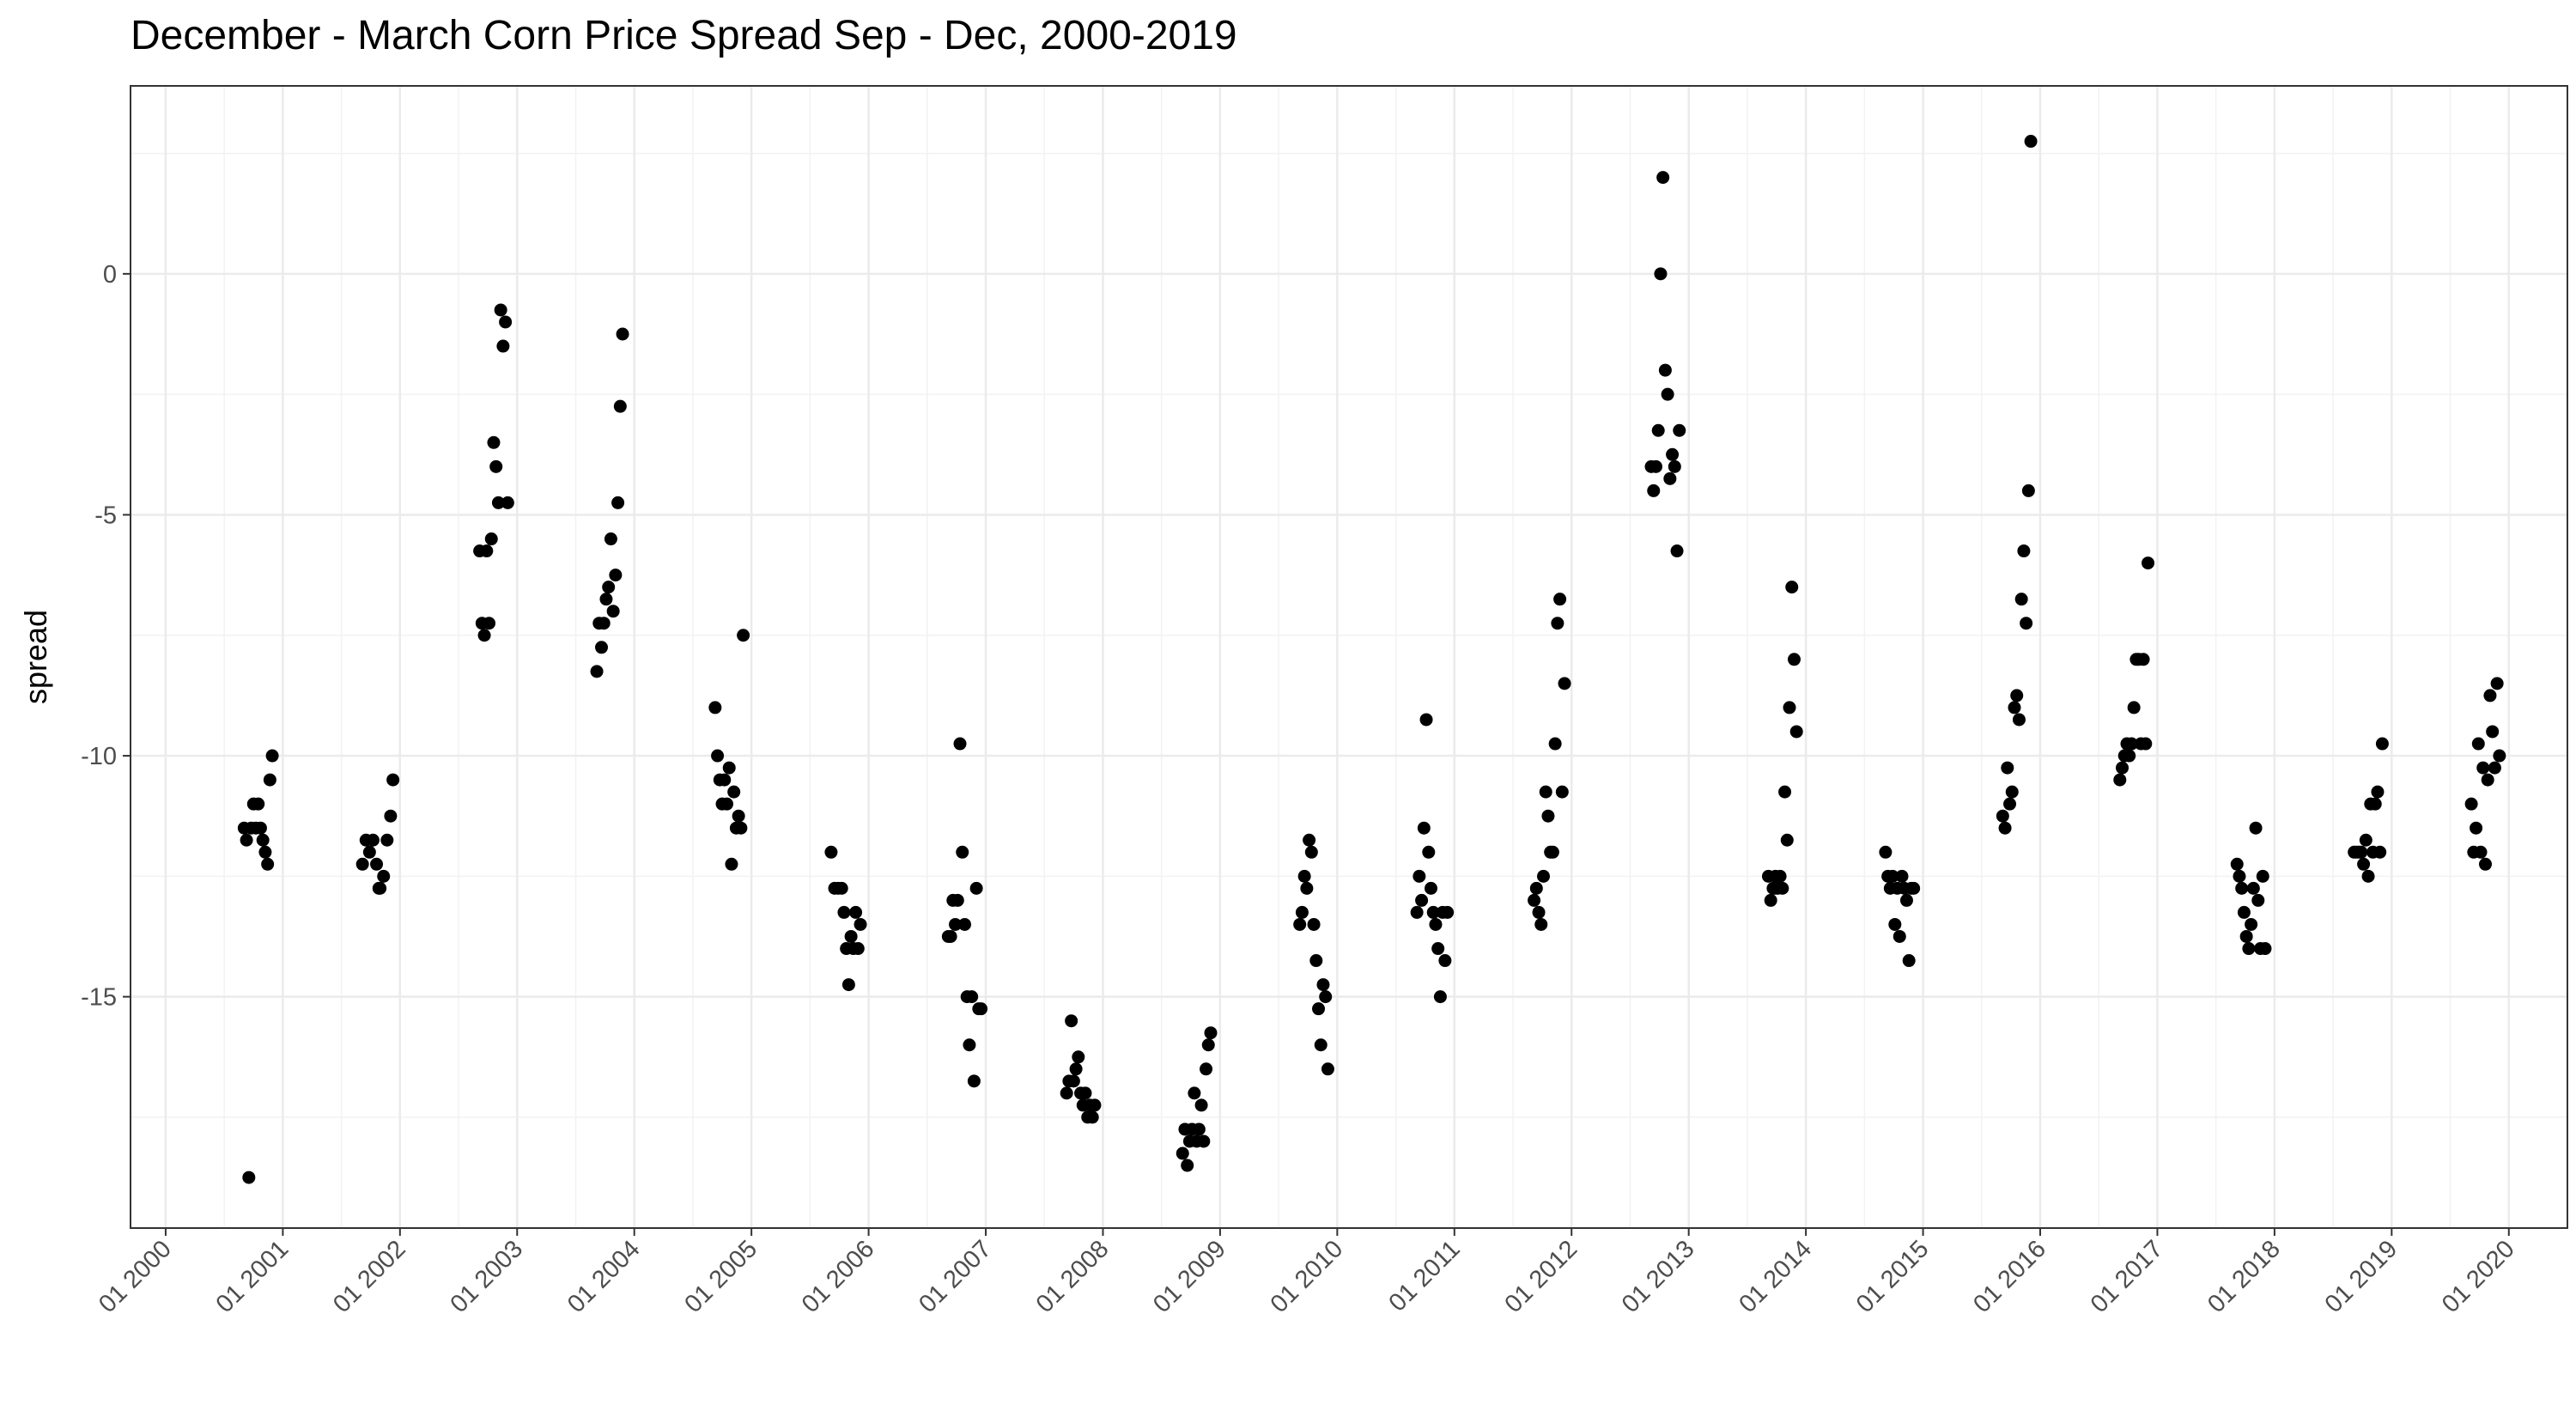 The width and height of the screenshot is (2576, 1417). What do you see at coordinates (1425, 1276) in the screenshot?
I see `x-tick-label: 01 2011` at bounding box center [1425, 1276].